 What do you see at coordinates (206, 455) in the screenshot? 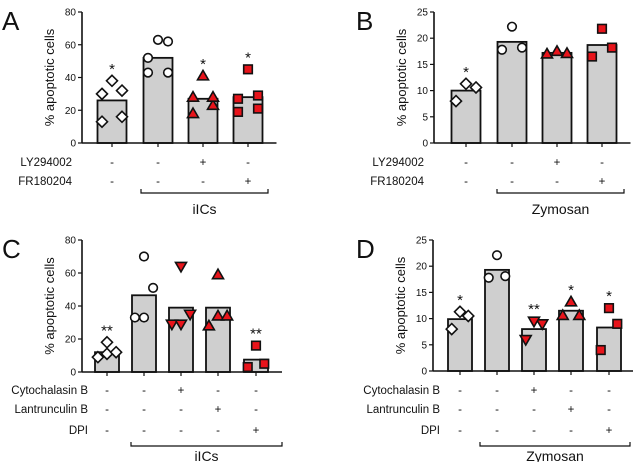
I see `group-label: iICs` at bounding box center [206, 455].